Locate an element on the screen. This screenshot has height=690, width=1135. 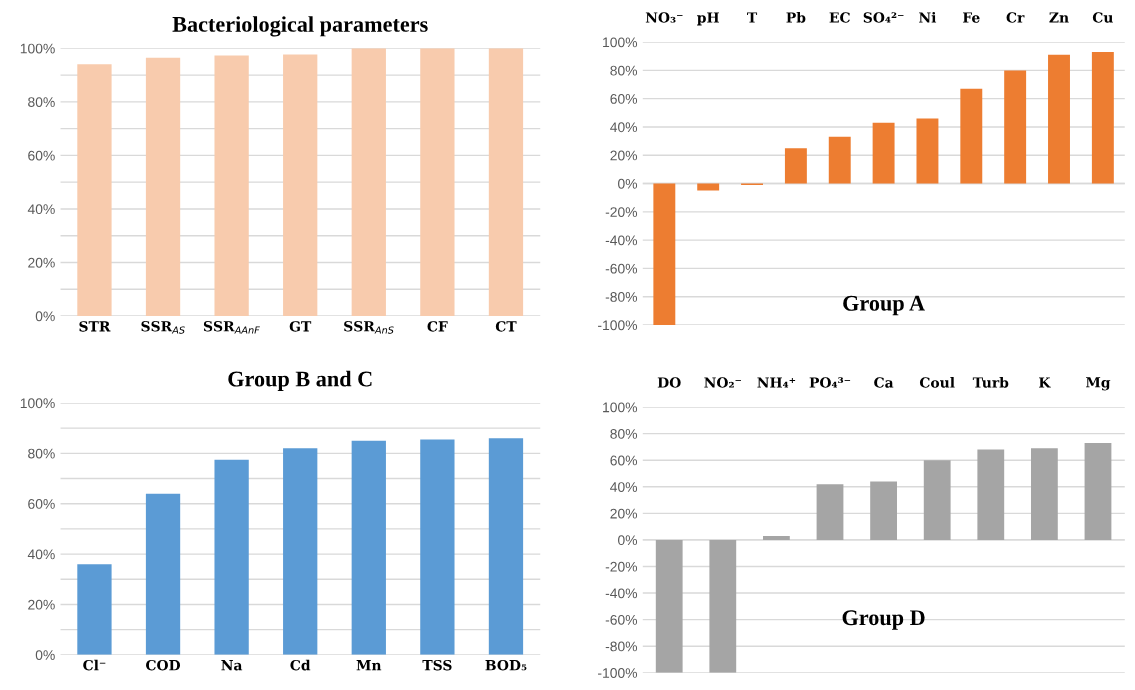
chart-title: Group B and C is located at coordinates (300, 381).